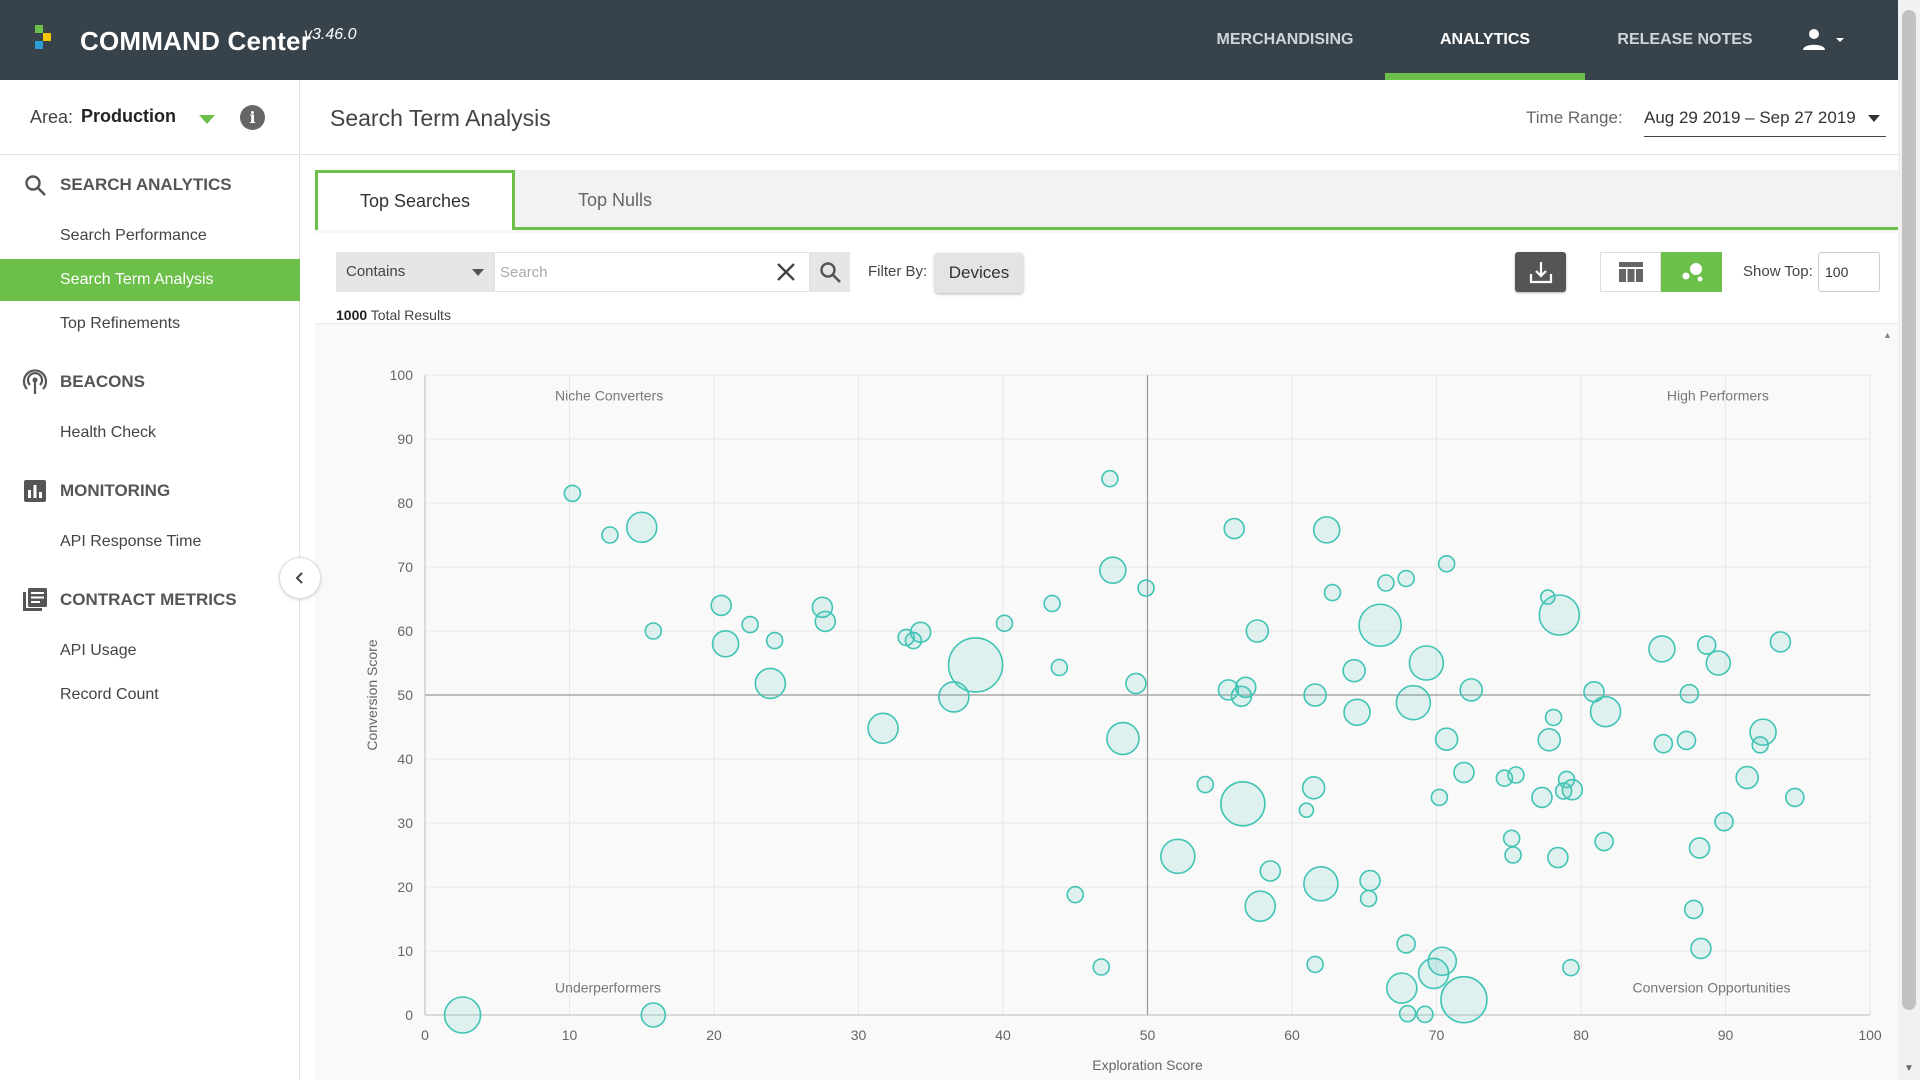 The width and height of the screenshot is (1920, 1080). I want to click on tab-top-nulls: Top Nulls, so click(615, 199).